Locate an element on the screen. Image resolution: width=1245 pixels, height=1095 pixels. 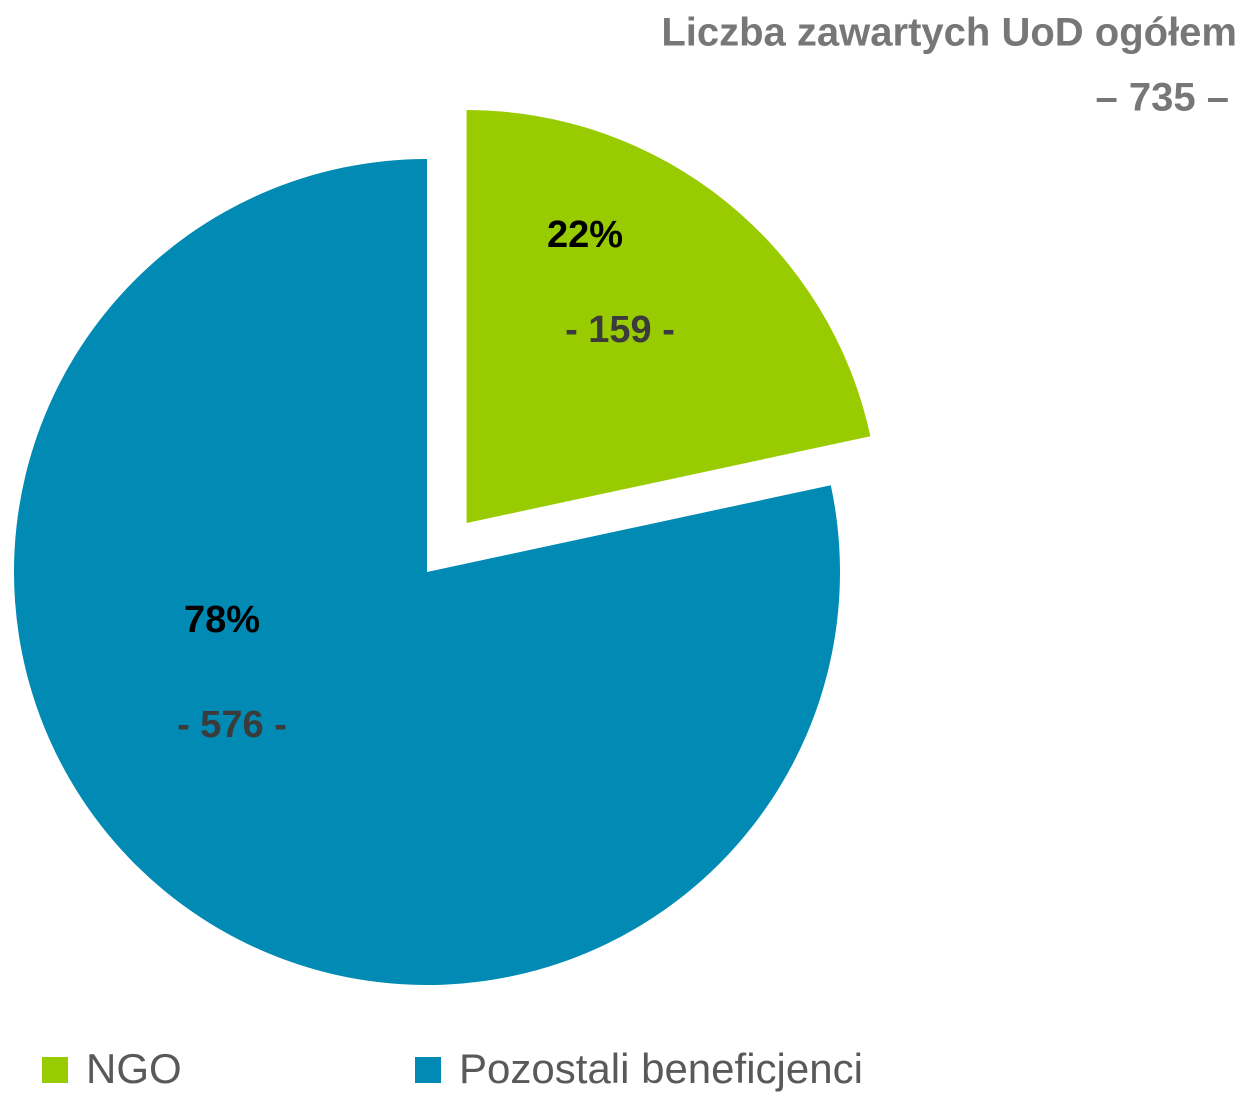
pie-slice is located at coordinates (668, 316).